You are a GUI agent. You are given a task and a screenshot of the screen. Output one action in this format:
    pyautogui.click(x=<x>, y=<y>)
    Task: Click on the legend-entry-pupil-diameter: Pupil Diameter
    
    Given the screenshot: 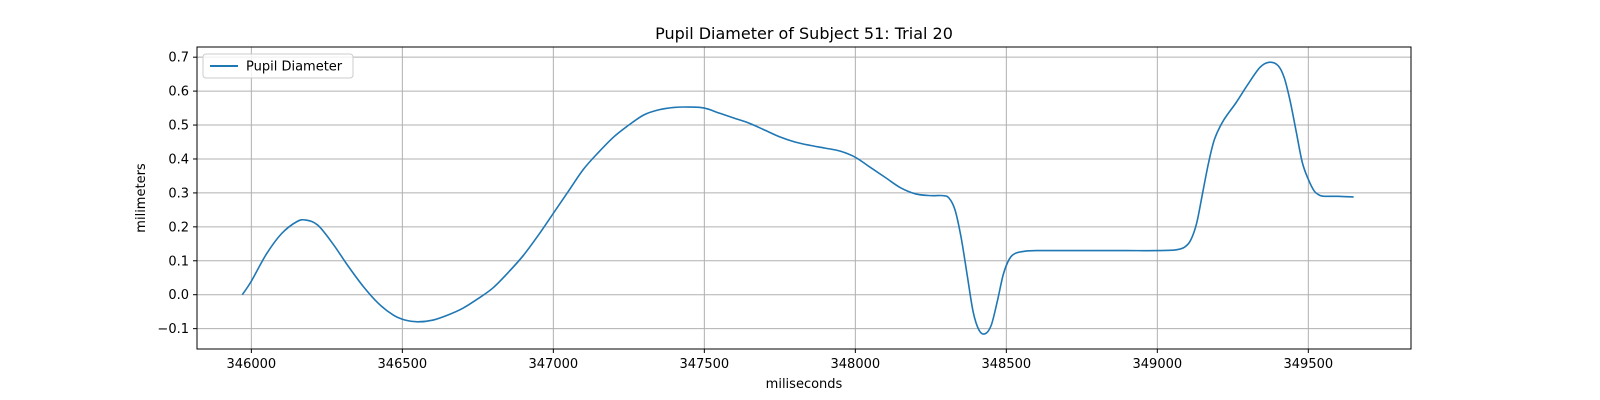 What is the action you would take?
    pyautogui.click(x=294, y=67)
    